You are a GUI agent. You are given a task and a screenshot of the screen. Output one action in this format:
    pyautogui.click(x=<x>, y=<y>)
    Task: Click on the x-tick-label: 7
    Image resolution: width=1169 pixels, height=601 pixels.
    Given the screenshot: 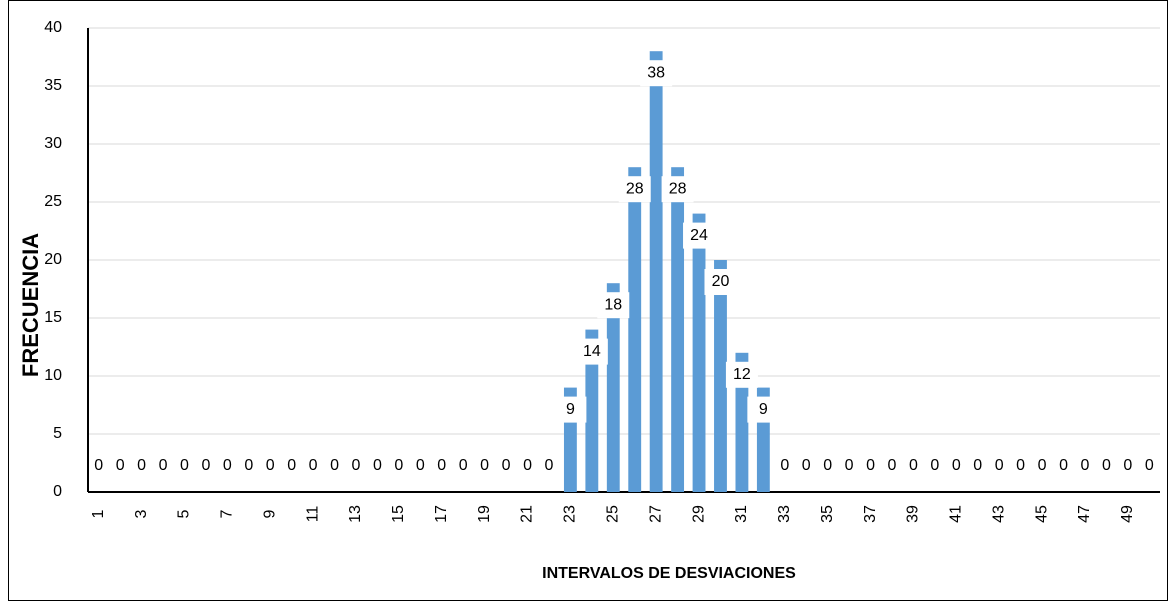 What is the action you would take?
    pyautogui.click(x=227, y=513)
    